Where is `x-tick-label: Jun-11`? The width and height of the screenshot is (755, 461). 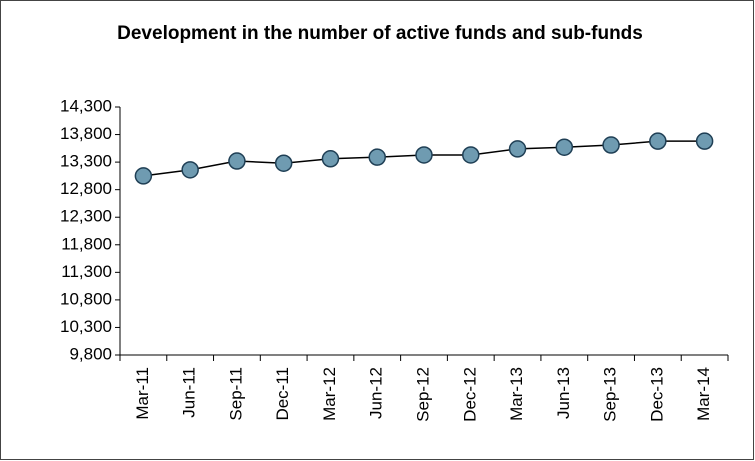 x-tick-label: Jun-11 is located at coordinates (189, 392).